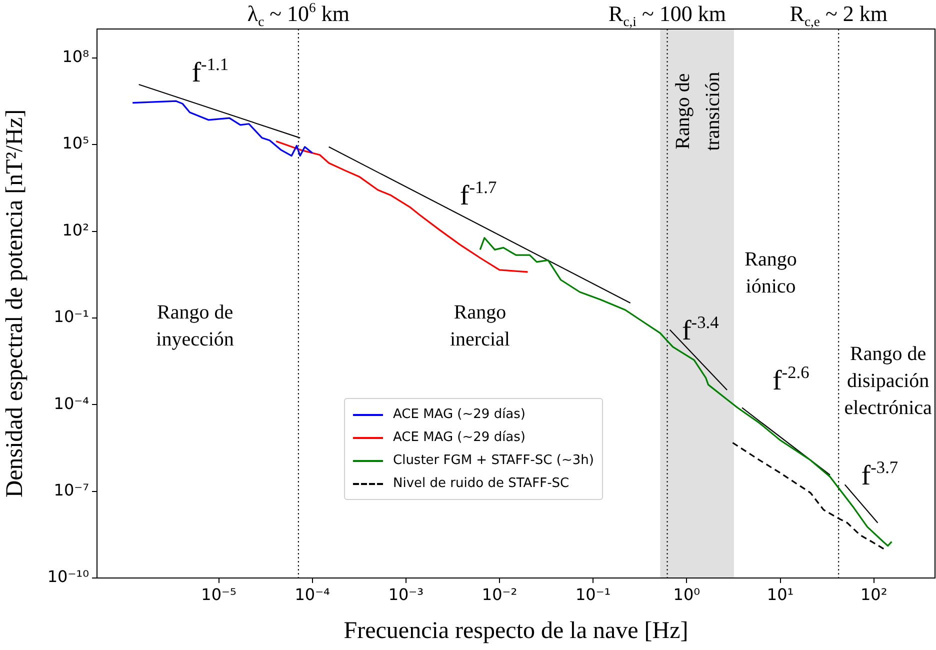  What do you see at coordinates (71, 490) in the screenshot?
I see `y-tick-label: 10⁻⁷` at bounding box center [71, 490].